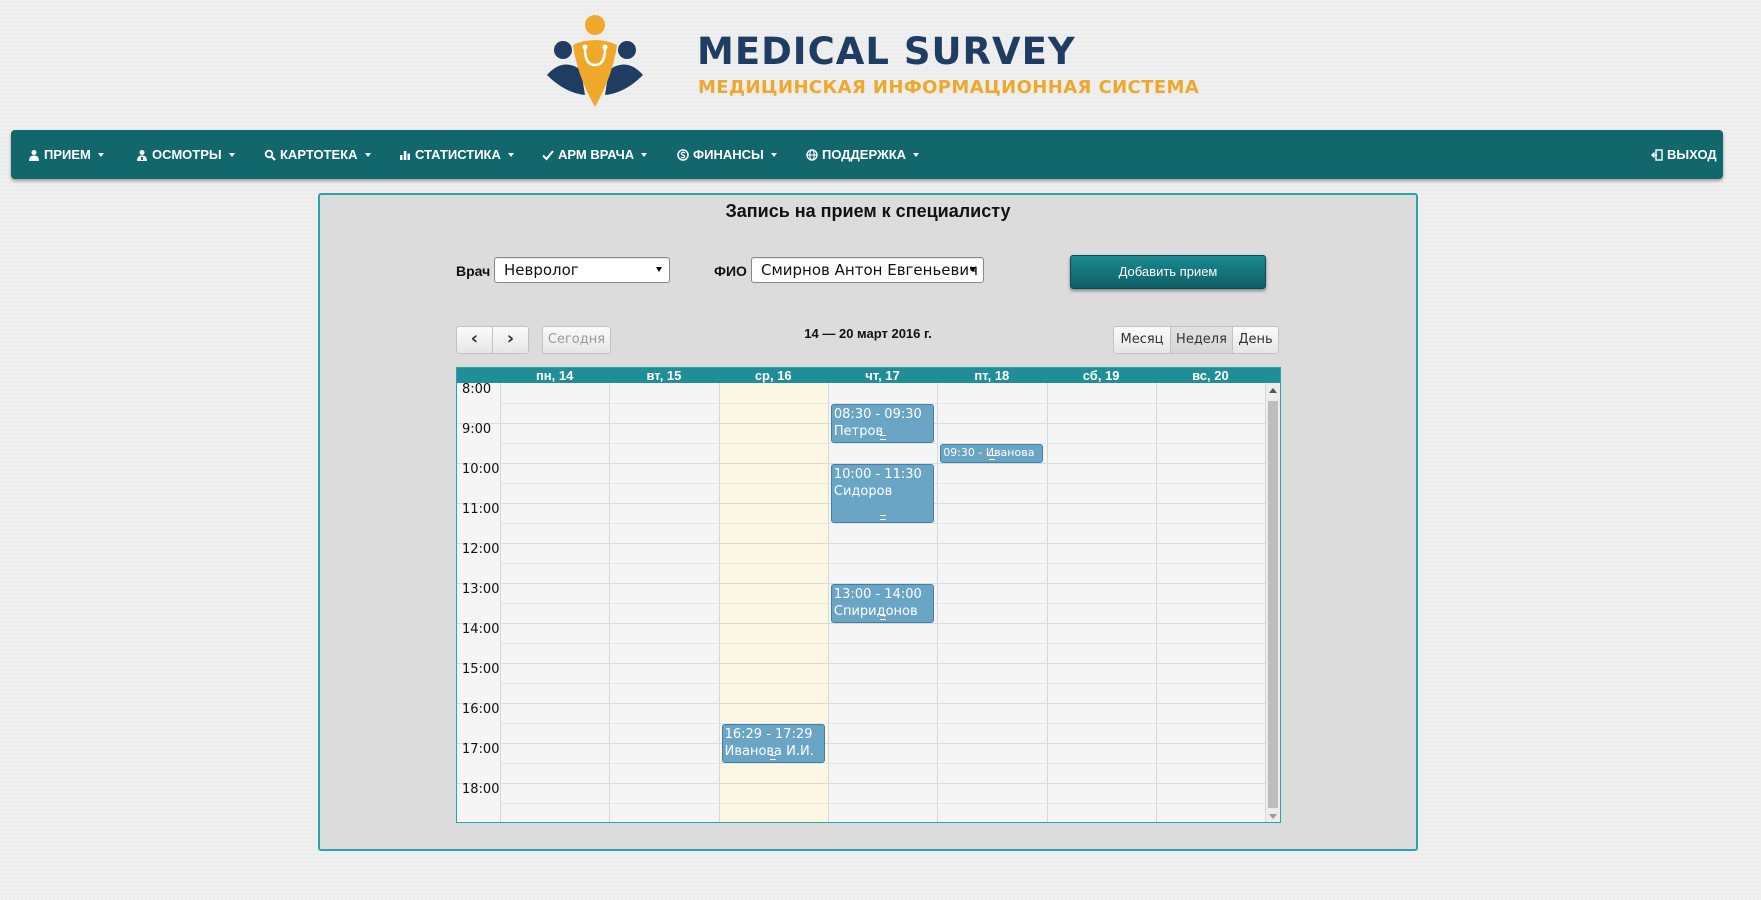  I want to click on nav-item-label: КАРТОТЕКА, so click(319, 154).